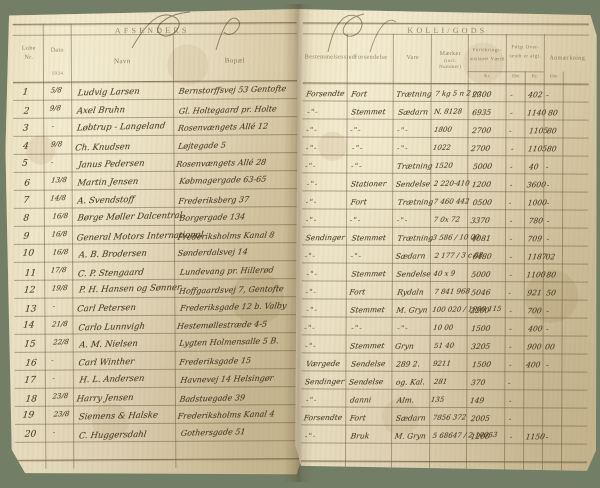 This screenshot has width=600, height=488. I want to click on row-14-vare: -"-, so click(402, 328).